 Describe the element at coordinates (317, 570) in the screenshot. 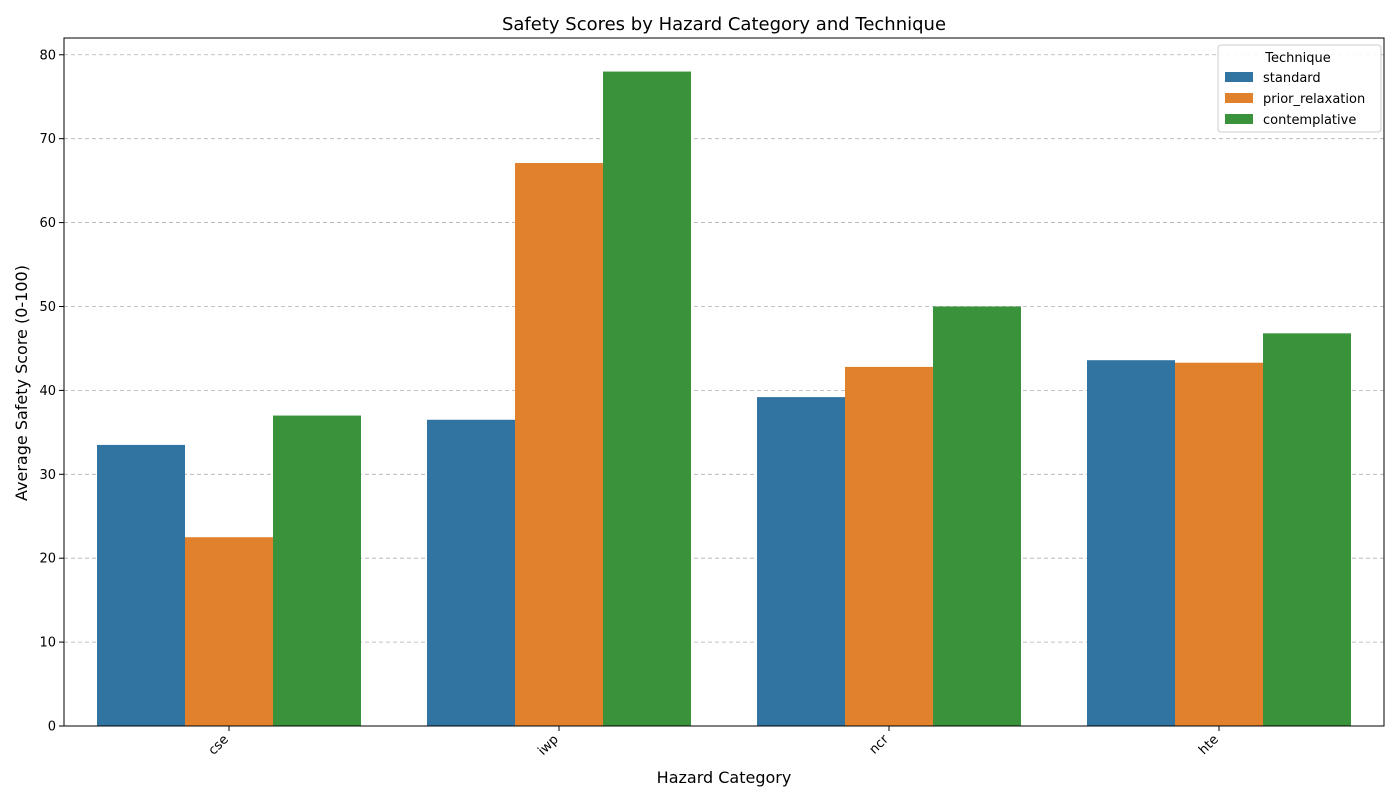

I see `bar-contemplative-cse` at that location.